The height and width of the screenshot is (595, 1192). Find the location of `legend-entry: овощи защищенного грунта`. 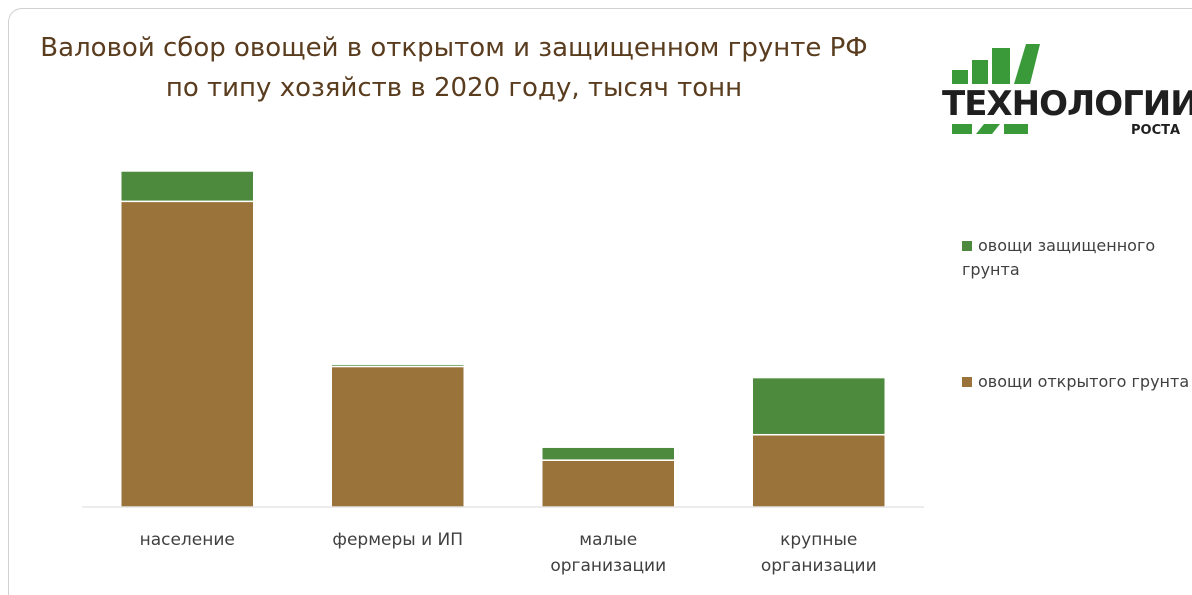

legend-entry: овощи защищенного грунта is located at coordinates (1077, 258).